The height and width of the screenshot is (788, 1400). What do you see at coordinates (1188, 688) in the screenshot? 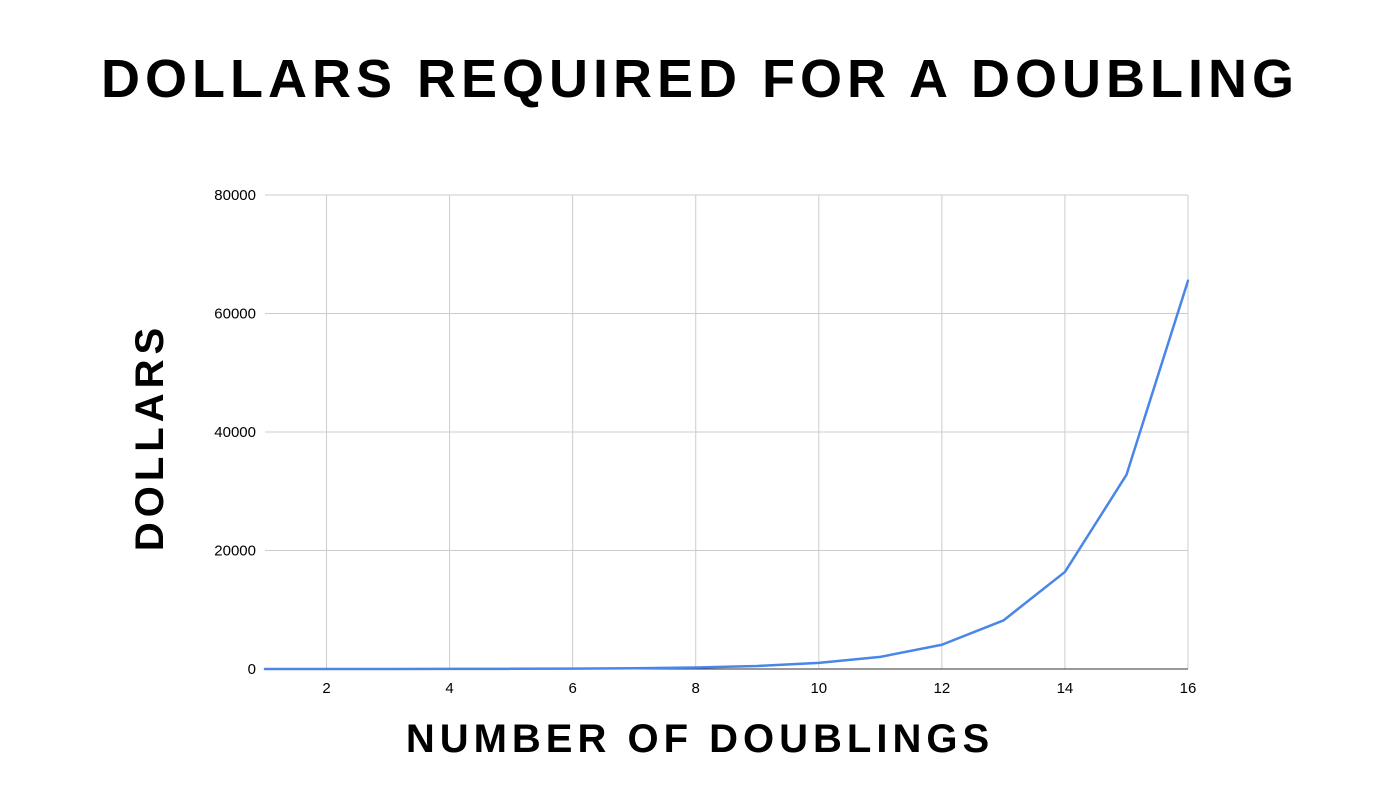
I see `x-tick-label: 16` at bounding box center [1188, 688].